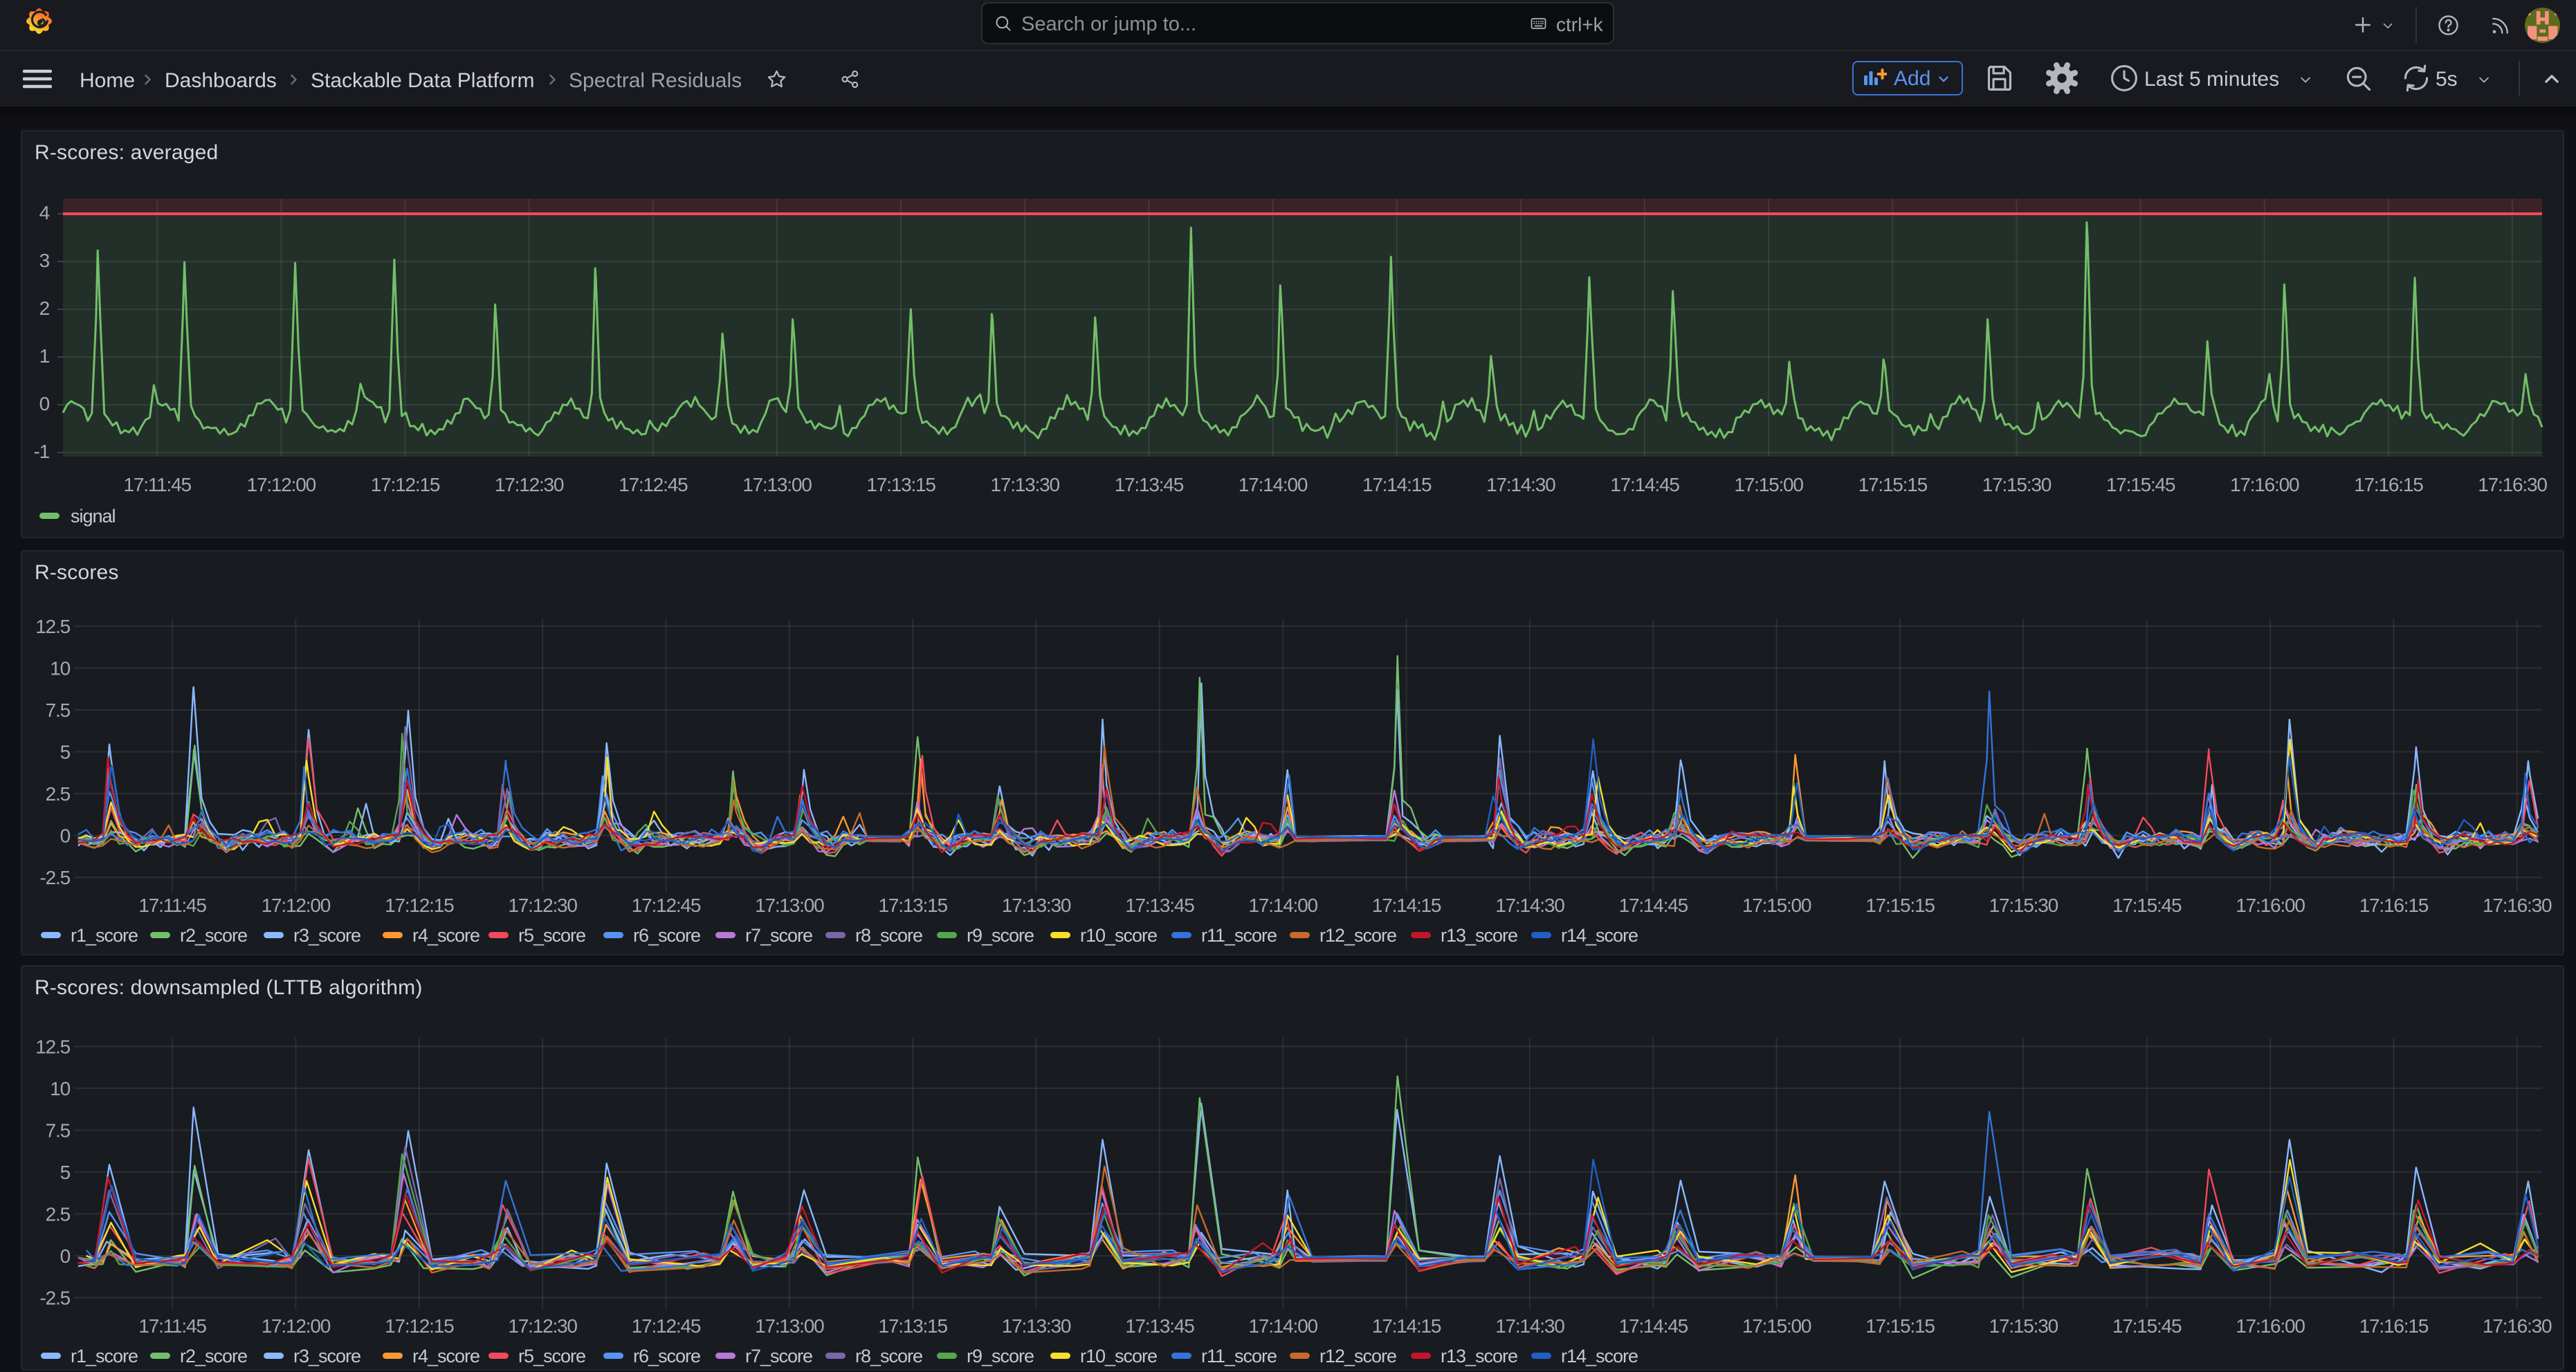 Image resolution: width=2576 pixels, height=1372 pixels. Describe the element at coordinates (94, 516) in the screenshot. I see `svg-text: signal` at that location.